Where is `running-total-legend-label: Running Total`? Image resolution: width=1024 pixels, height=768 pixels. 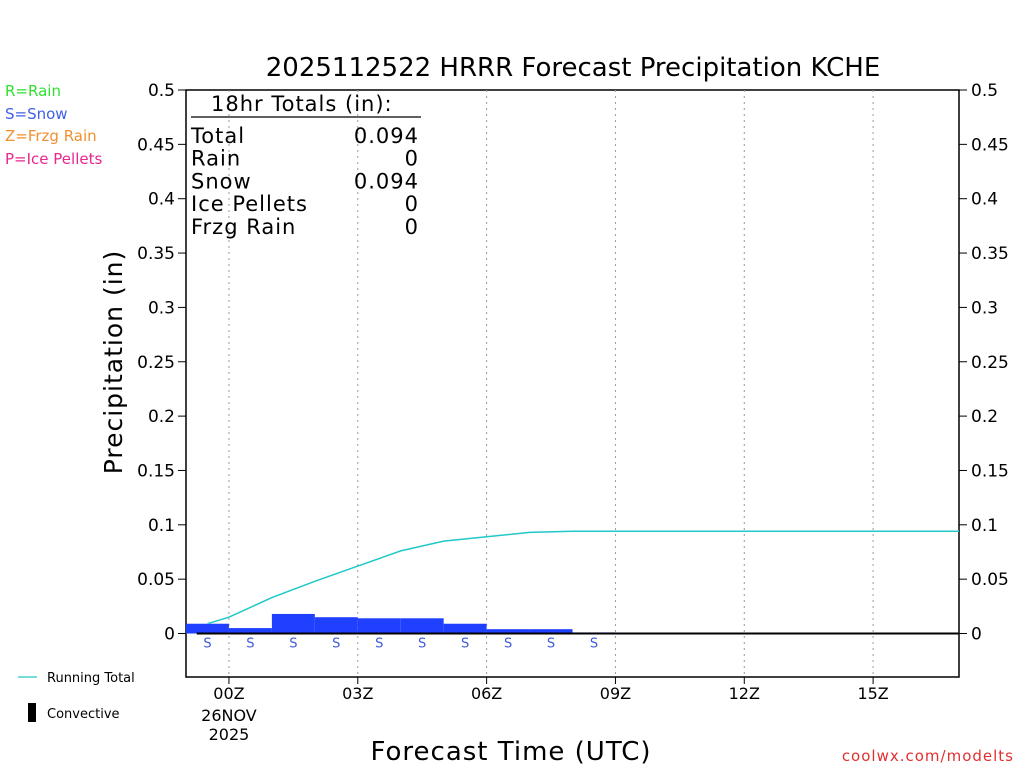 running-total-legend-label: Running Total is located at coordinates (91, 678).